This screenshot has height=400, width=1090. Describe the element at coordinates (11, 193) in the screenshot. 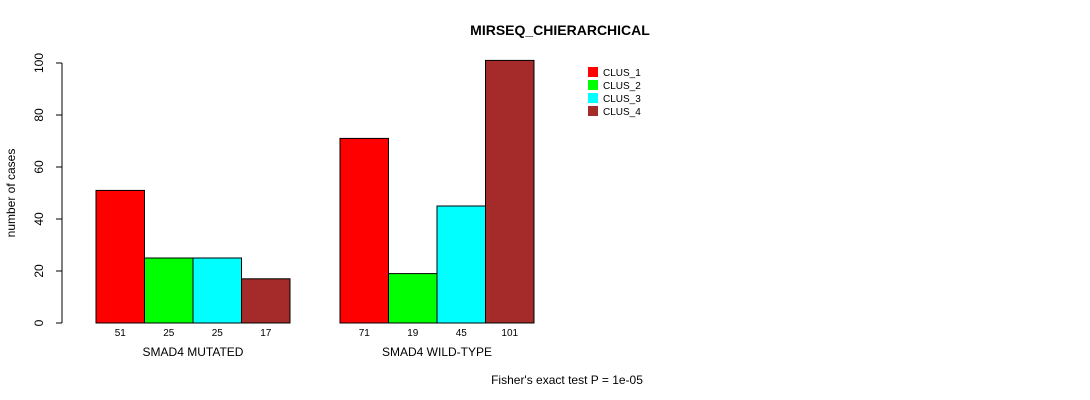

I see `y-axis-label: number of cases` at that location.